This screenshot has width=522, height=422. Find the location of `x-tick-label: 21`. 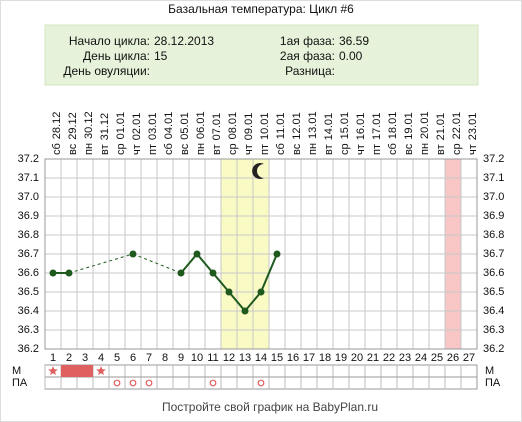

x-tick-label: 21 is located at coordinates (373, 358).